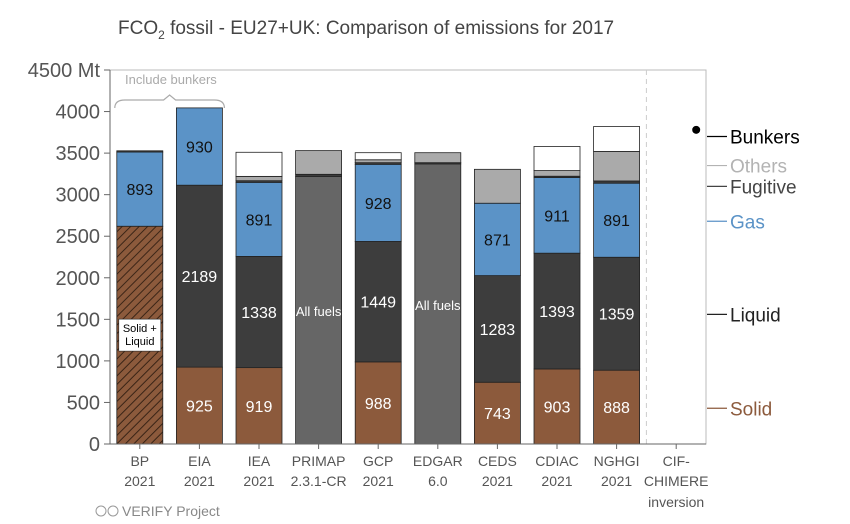 This screenshot has height=524, width=850. Describe the element at coordinates (83, 403) in the screenshot. I see `y-tick-label: 500` at that location.